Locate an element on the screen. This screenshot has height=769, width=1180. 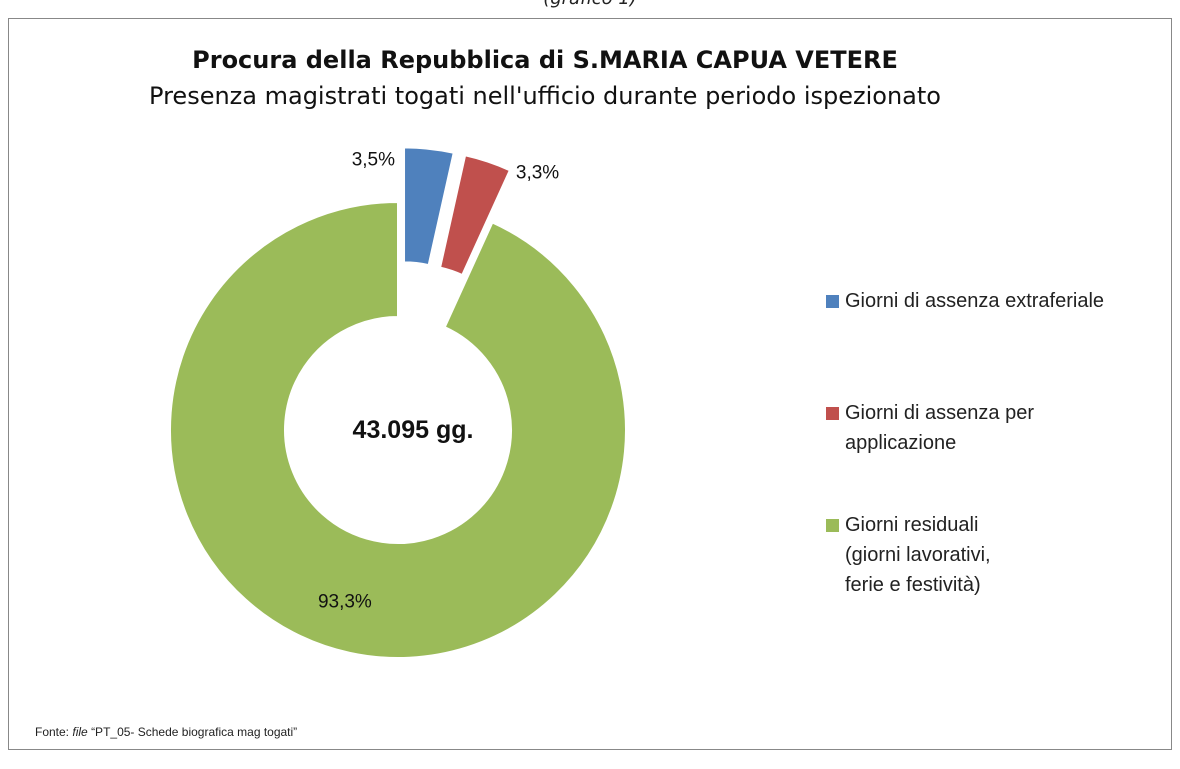
source-italic: file is located at coordinates (80, 732).